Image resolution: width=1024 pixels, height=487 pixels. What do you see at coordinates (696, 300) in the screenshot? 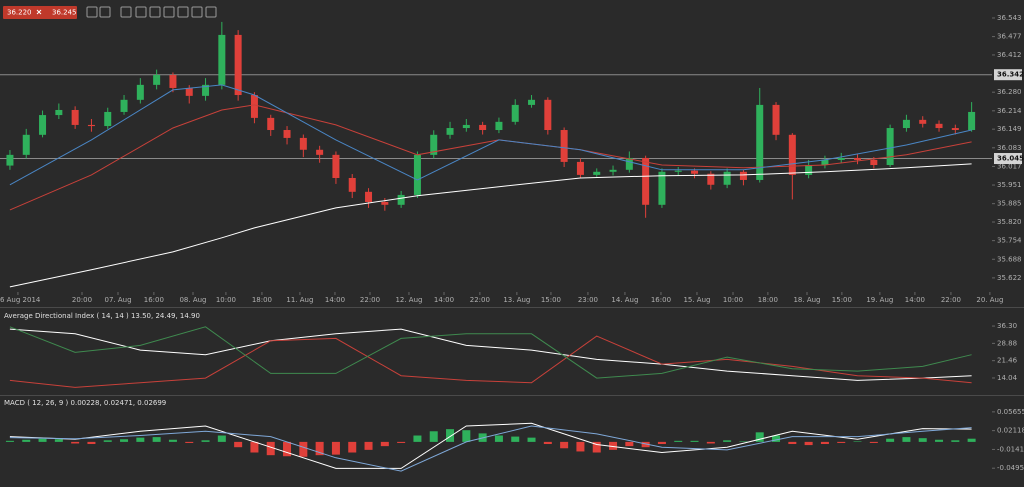
I see `x-tick-label: 15. Aug` at bounding box center [696, 300].